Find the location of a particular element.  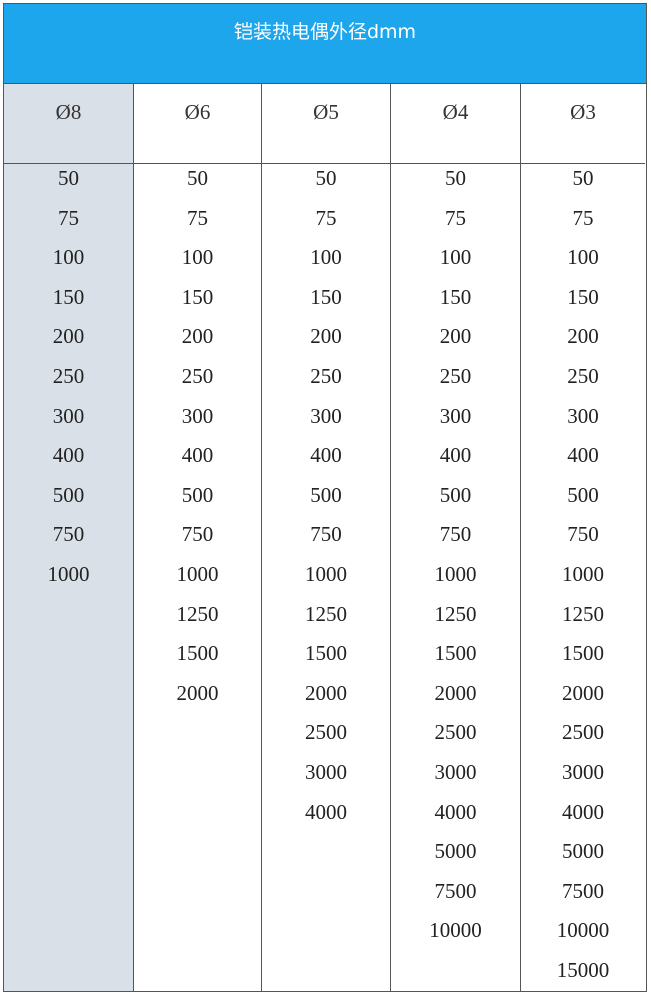

table-title: 铠装热电偶外径dmm is located at coordinates (325, 44).